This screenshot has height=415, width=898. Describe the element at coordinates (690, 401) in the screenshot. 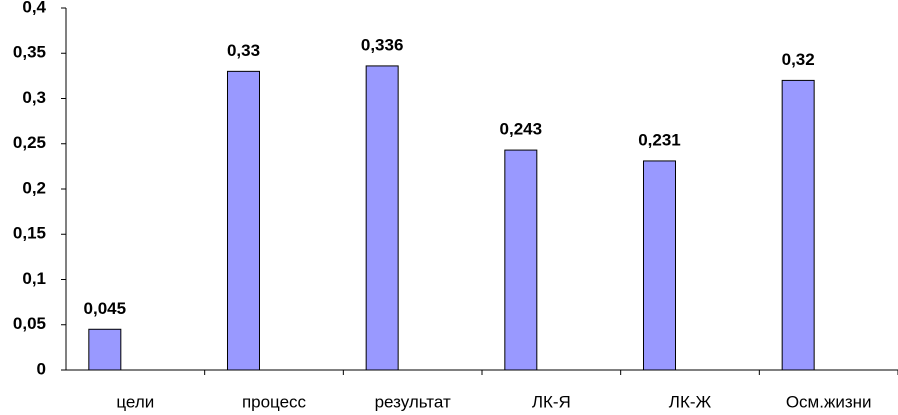

I see `x-tick-label: ЛК-Ж` at that location.